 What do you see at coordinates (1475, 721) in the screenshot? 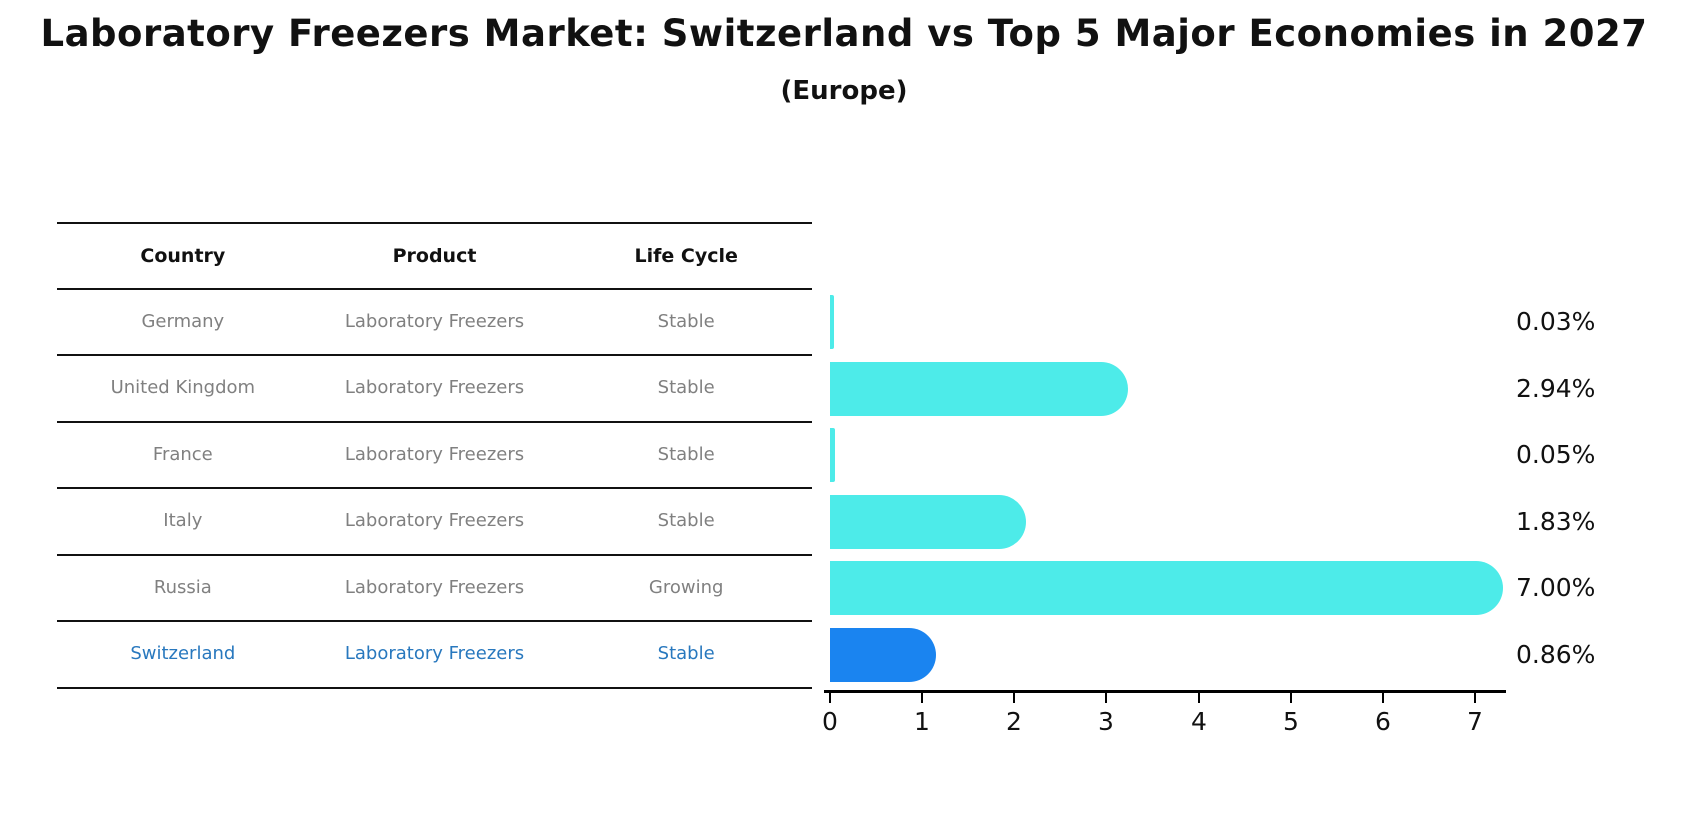
I see `x-axis-tick-label: 7` at bounding box center [1475, 721].